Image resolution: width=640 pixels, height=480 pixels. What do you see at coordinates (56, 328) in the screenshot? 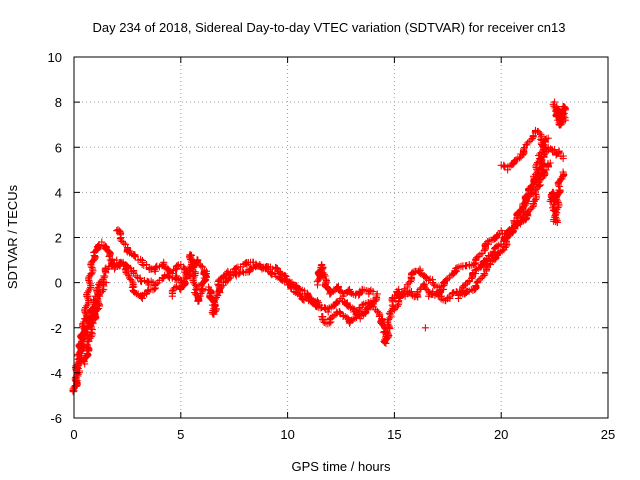
I see `y-tick-label: -2` at bounding box center [56, 328].